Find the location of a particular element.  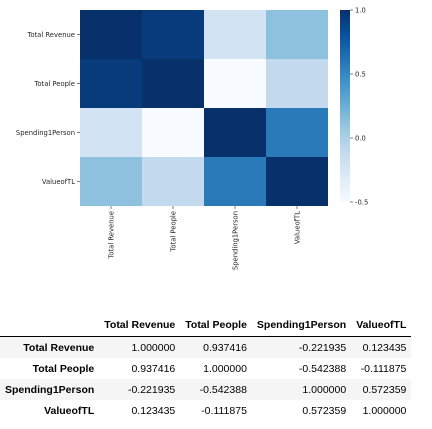

colorbar-tick-label-1-0: 1.0 is located at coordinates (360, 11).